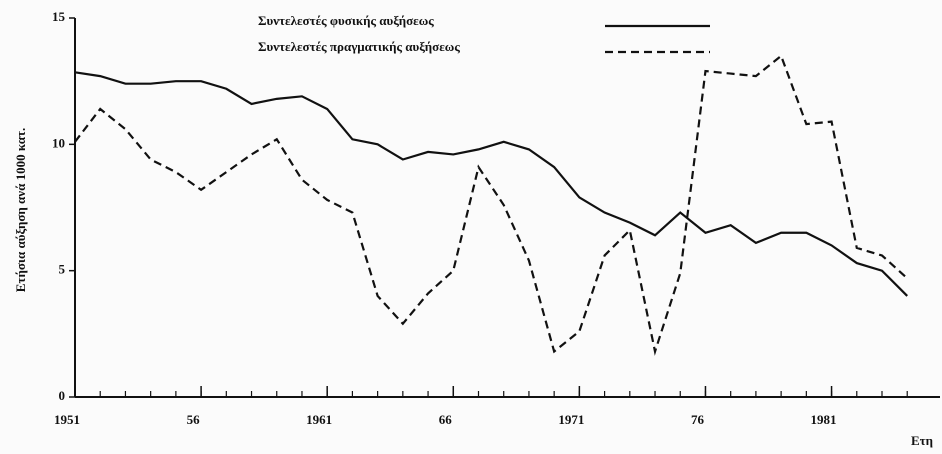  What do you see at coordinates (922, 440) in the screenshot?
I see `x-axis-label: Ετη` at bounding box center [922, 440].